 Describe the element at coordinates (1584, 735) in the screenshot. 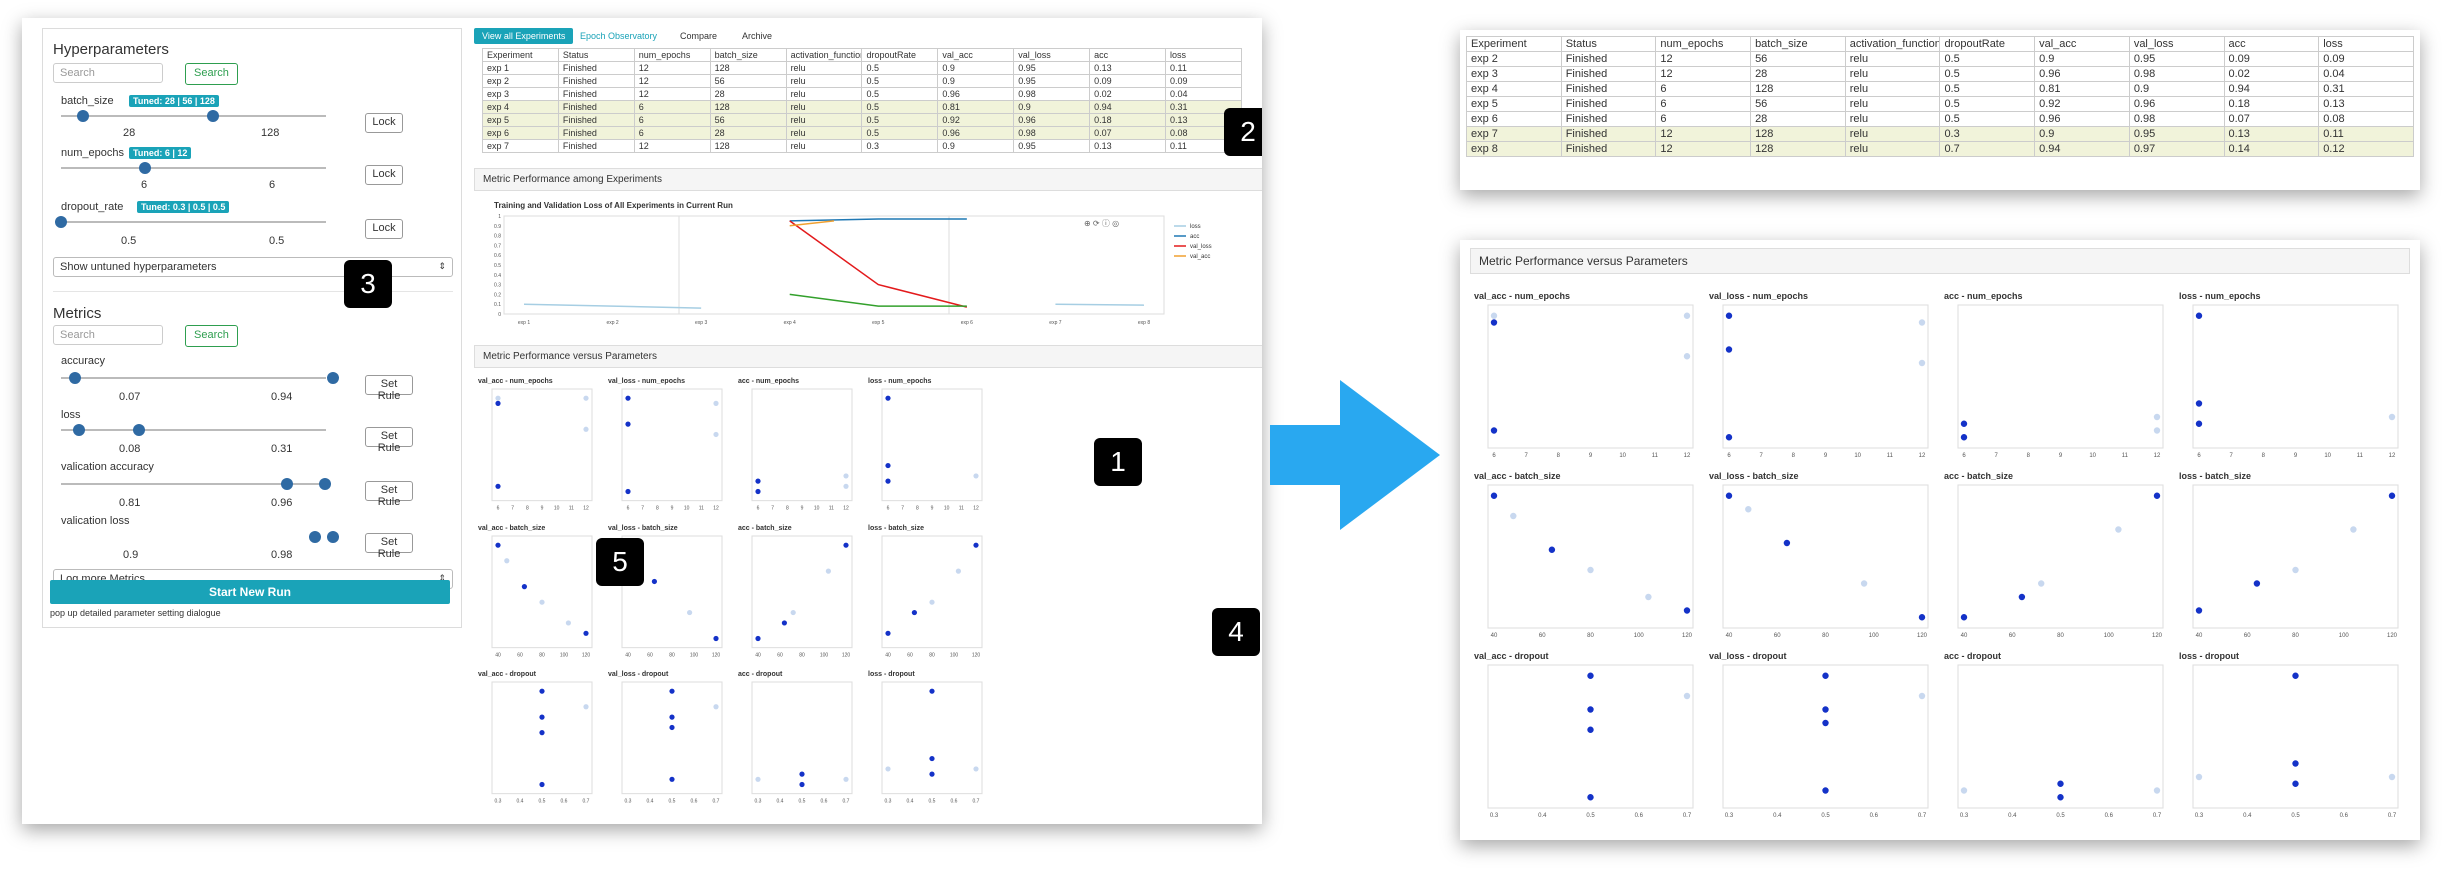

I see `scatter-val_acc-dropout: val_acc - dropout 0.3 0.4 0.5 0.6 0.7` at that location.